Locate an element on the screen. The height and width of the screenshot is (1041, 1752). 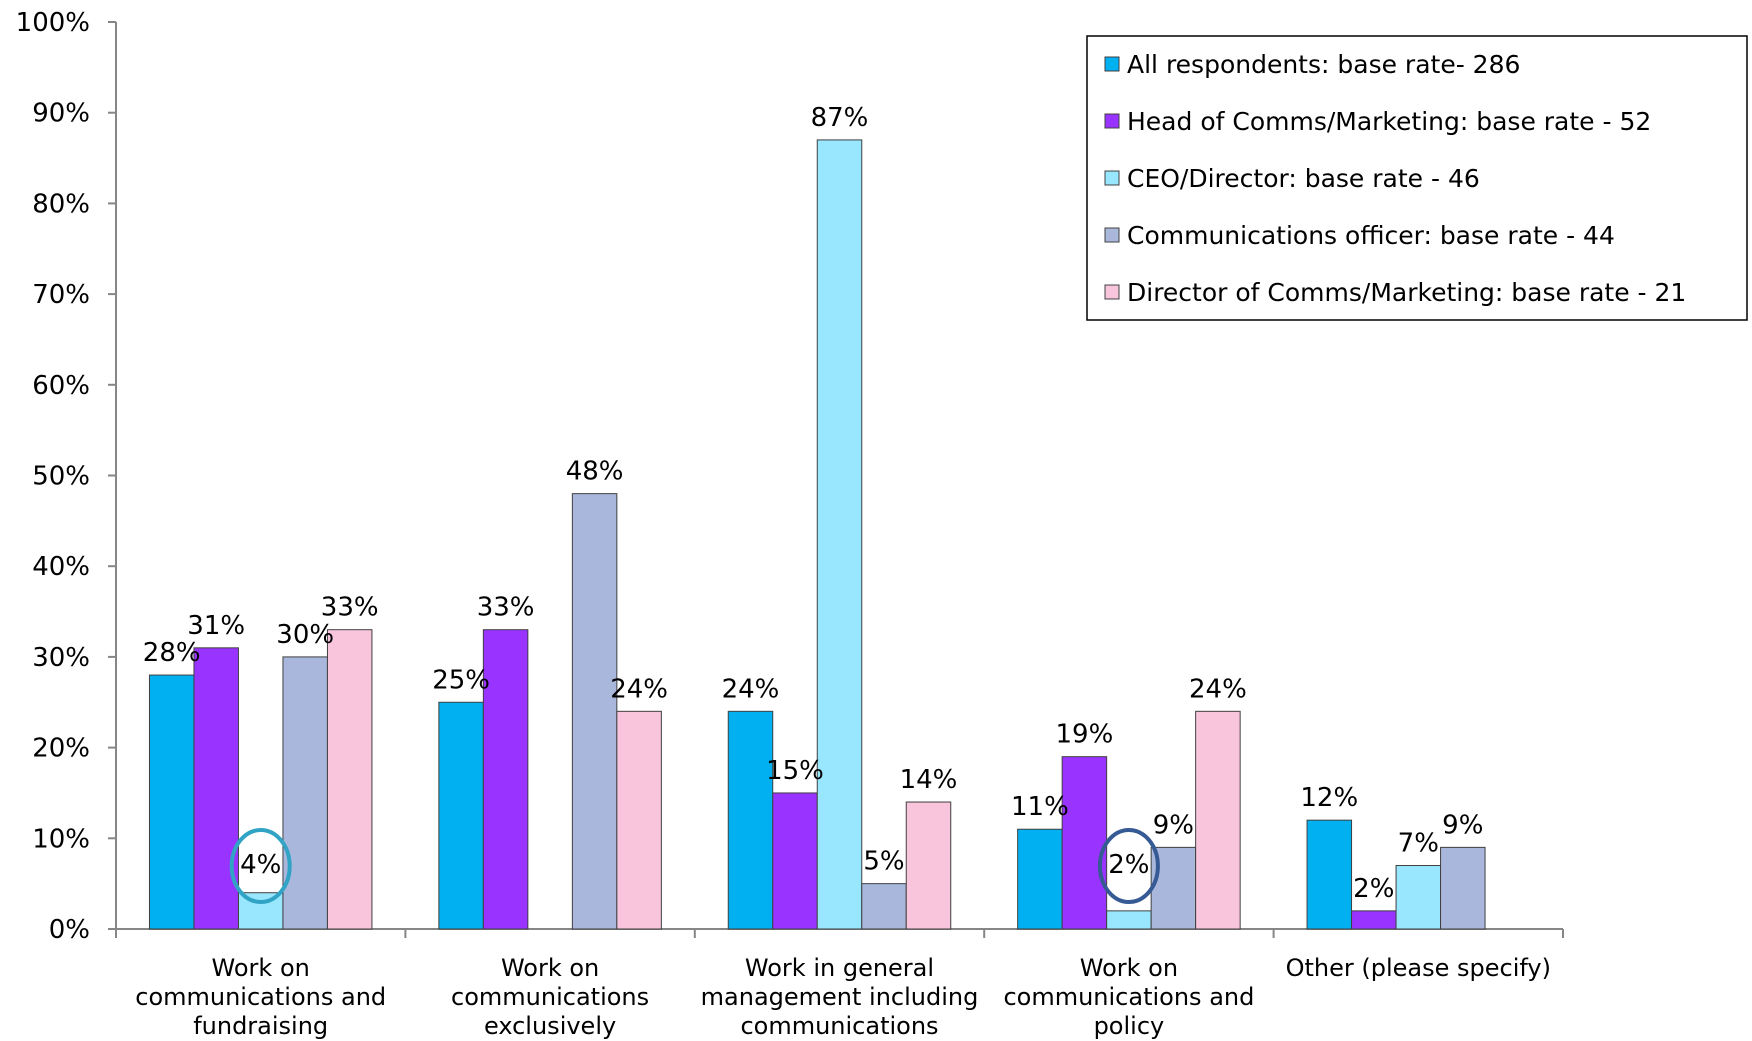
y-tick-label: 0% is located at coordinates (69, 930).